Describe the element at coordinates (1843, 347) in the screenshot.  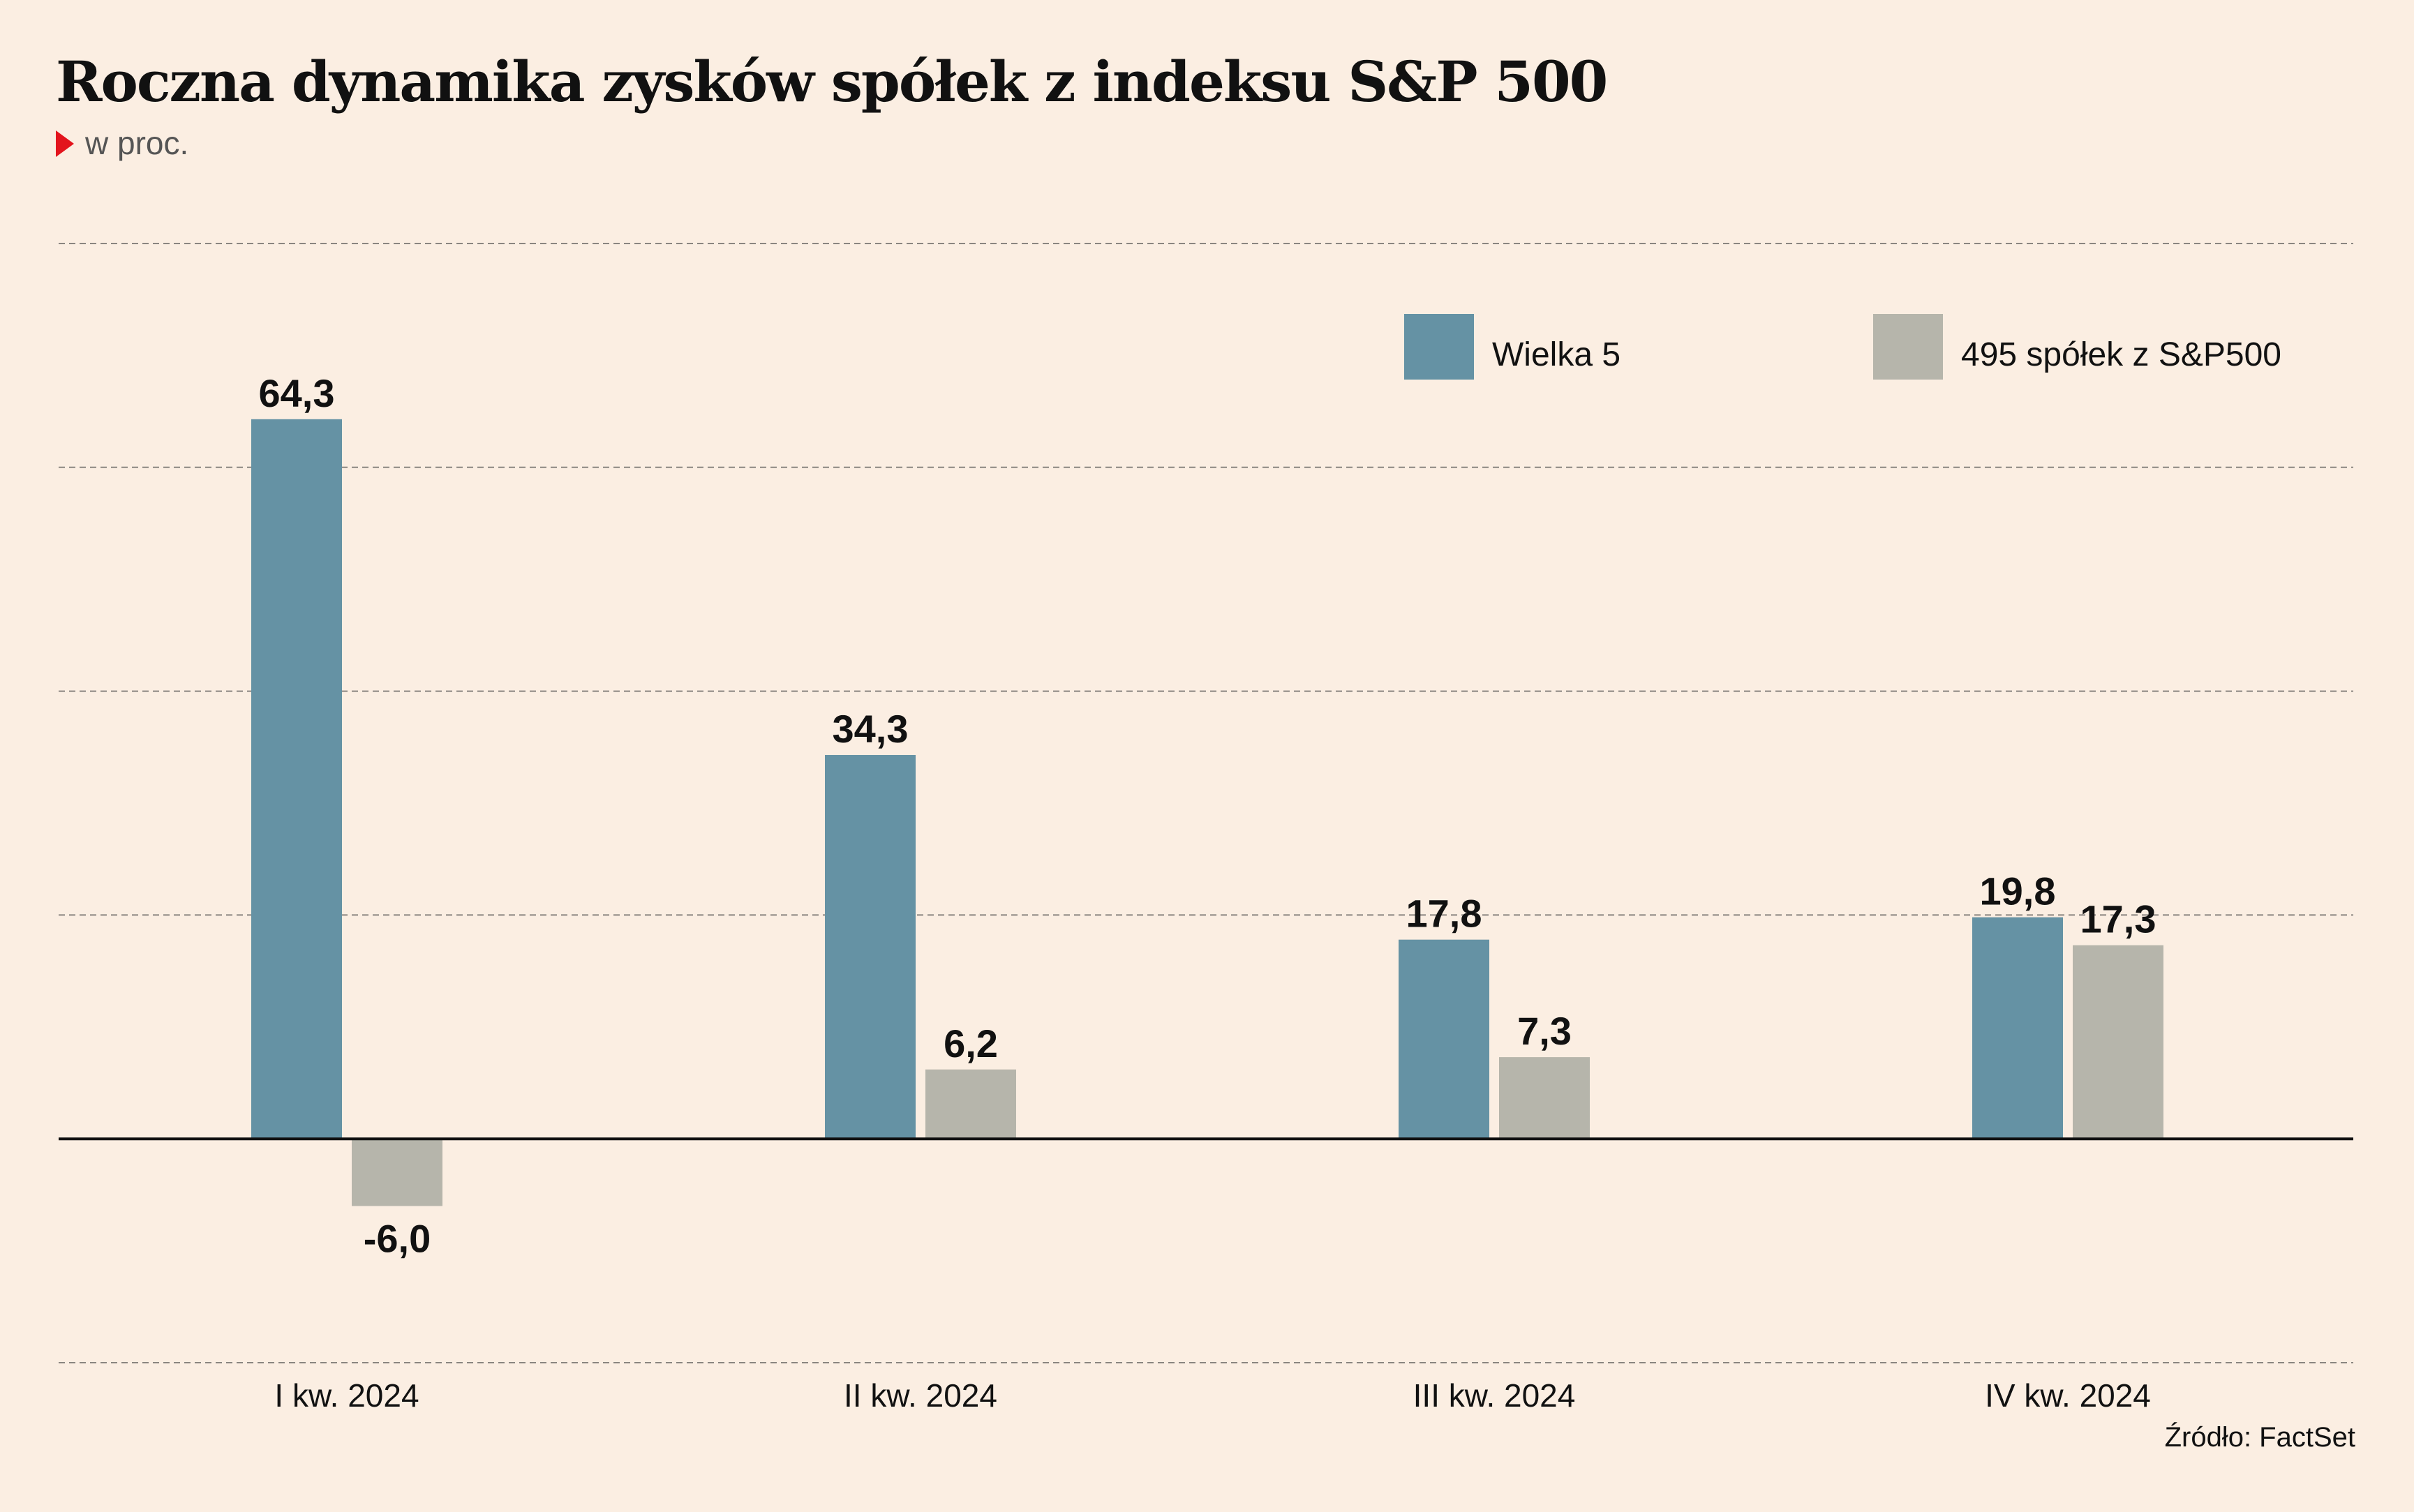
I see `legend: Wielka 5 495 spółek z S&P500` at that location.